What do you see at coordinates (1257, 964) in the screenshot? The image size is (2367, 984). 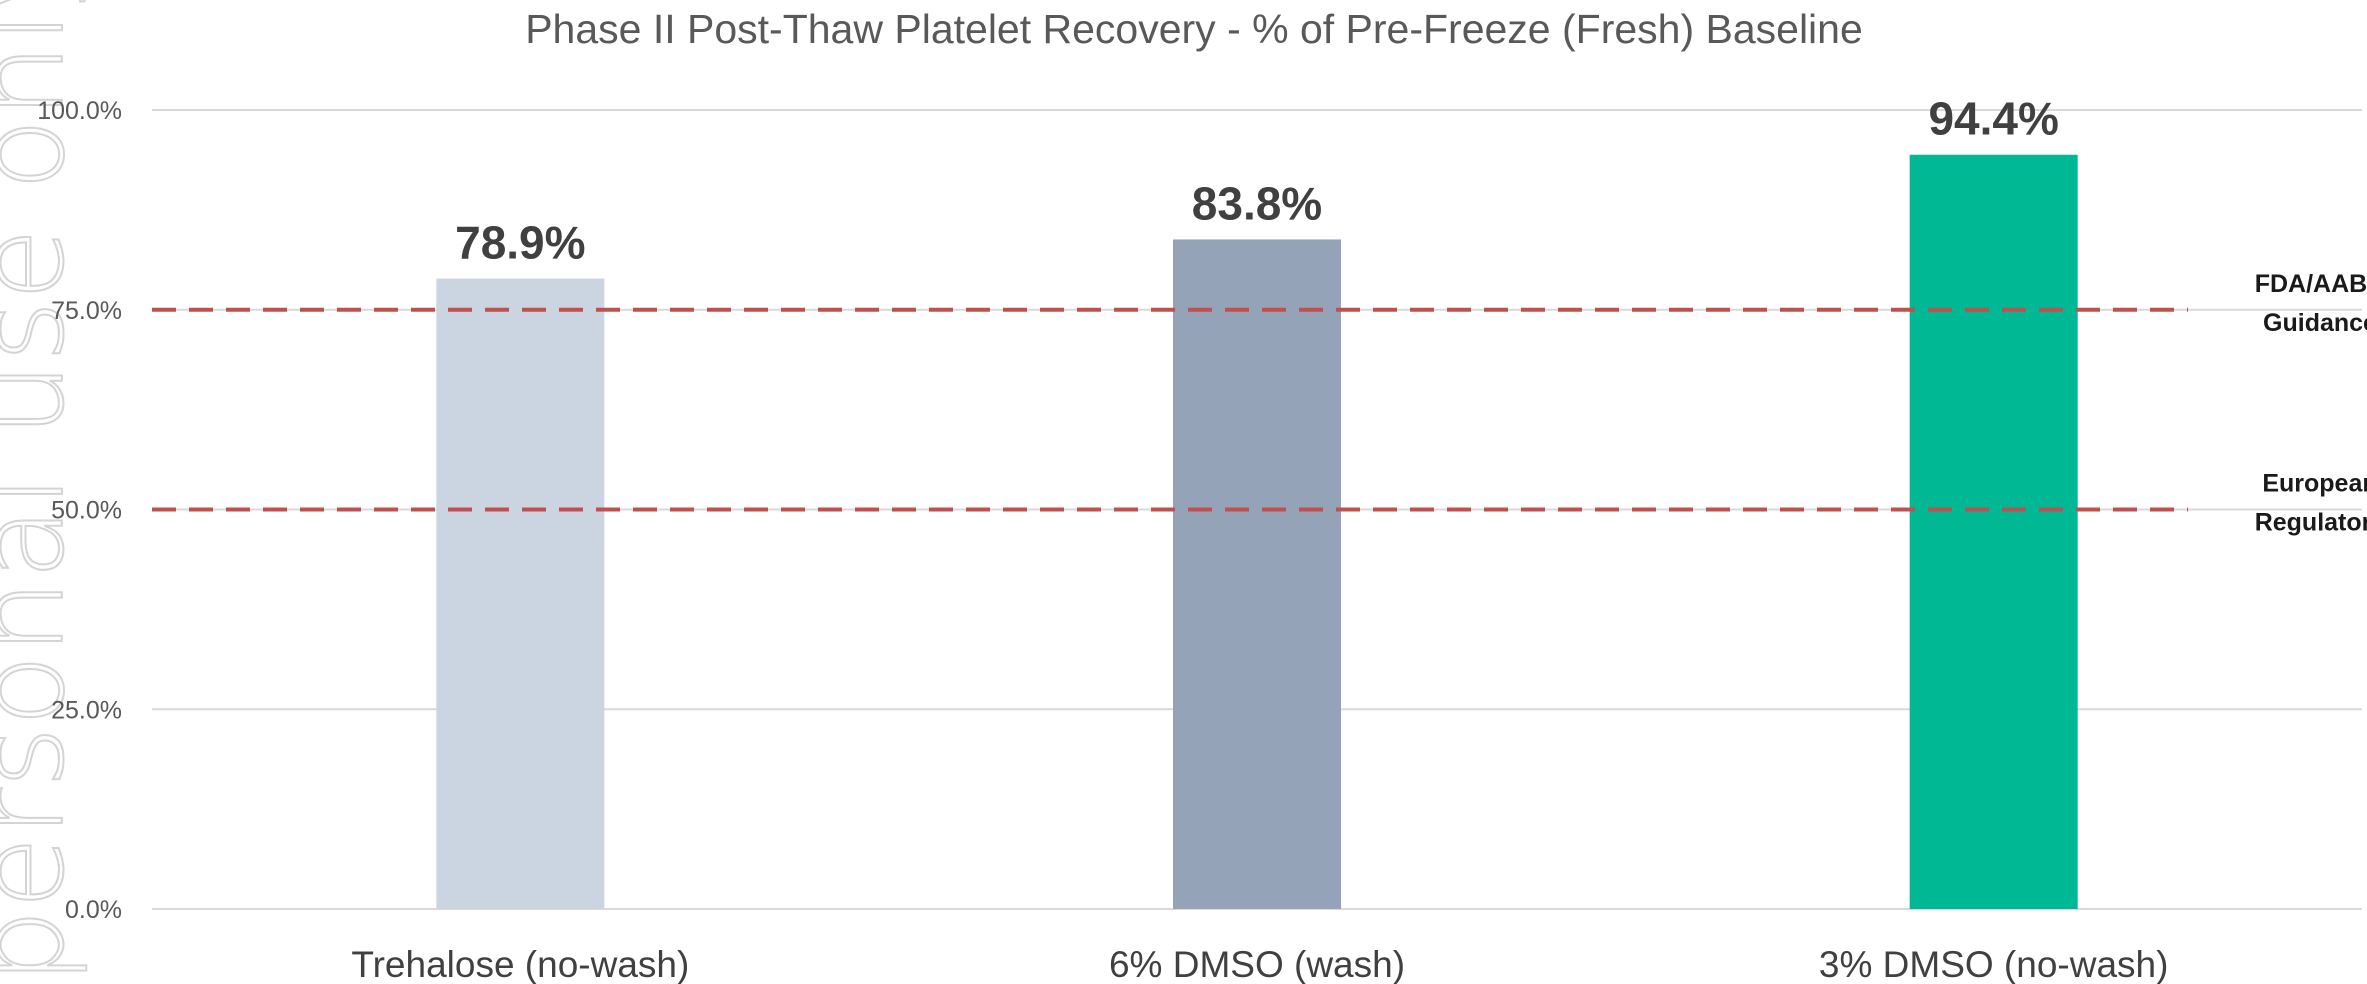 I see `x-tick-label: 6% DMSO (wash)` at bounding box center [1257, 964].